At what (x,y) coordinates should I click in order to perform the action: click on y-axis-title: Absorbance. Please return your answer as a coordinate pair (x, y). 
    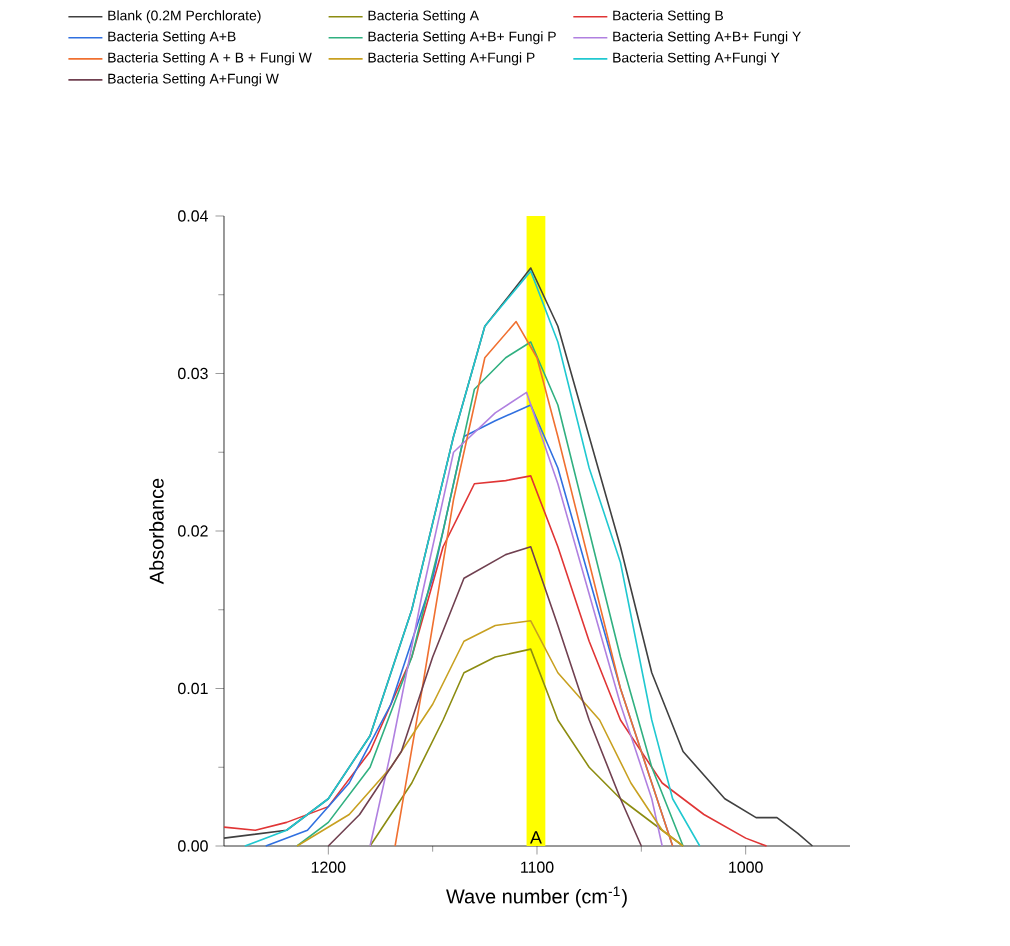
    Looking at the image, I should click on (156, 531).